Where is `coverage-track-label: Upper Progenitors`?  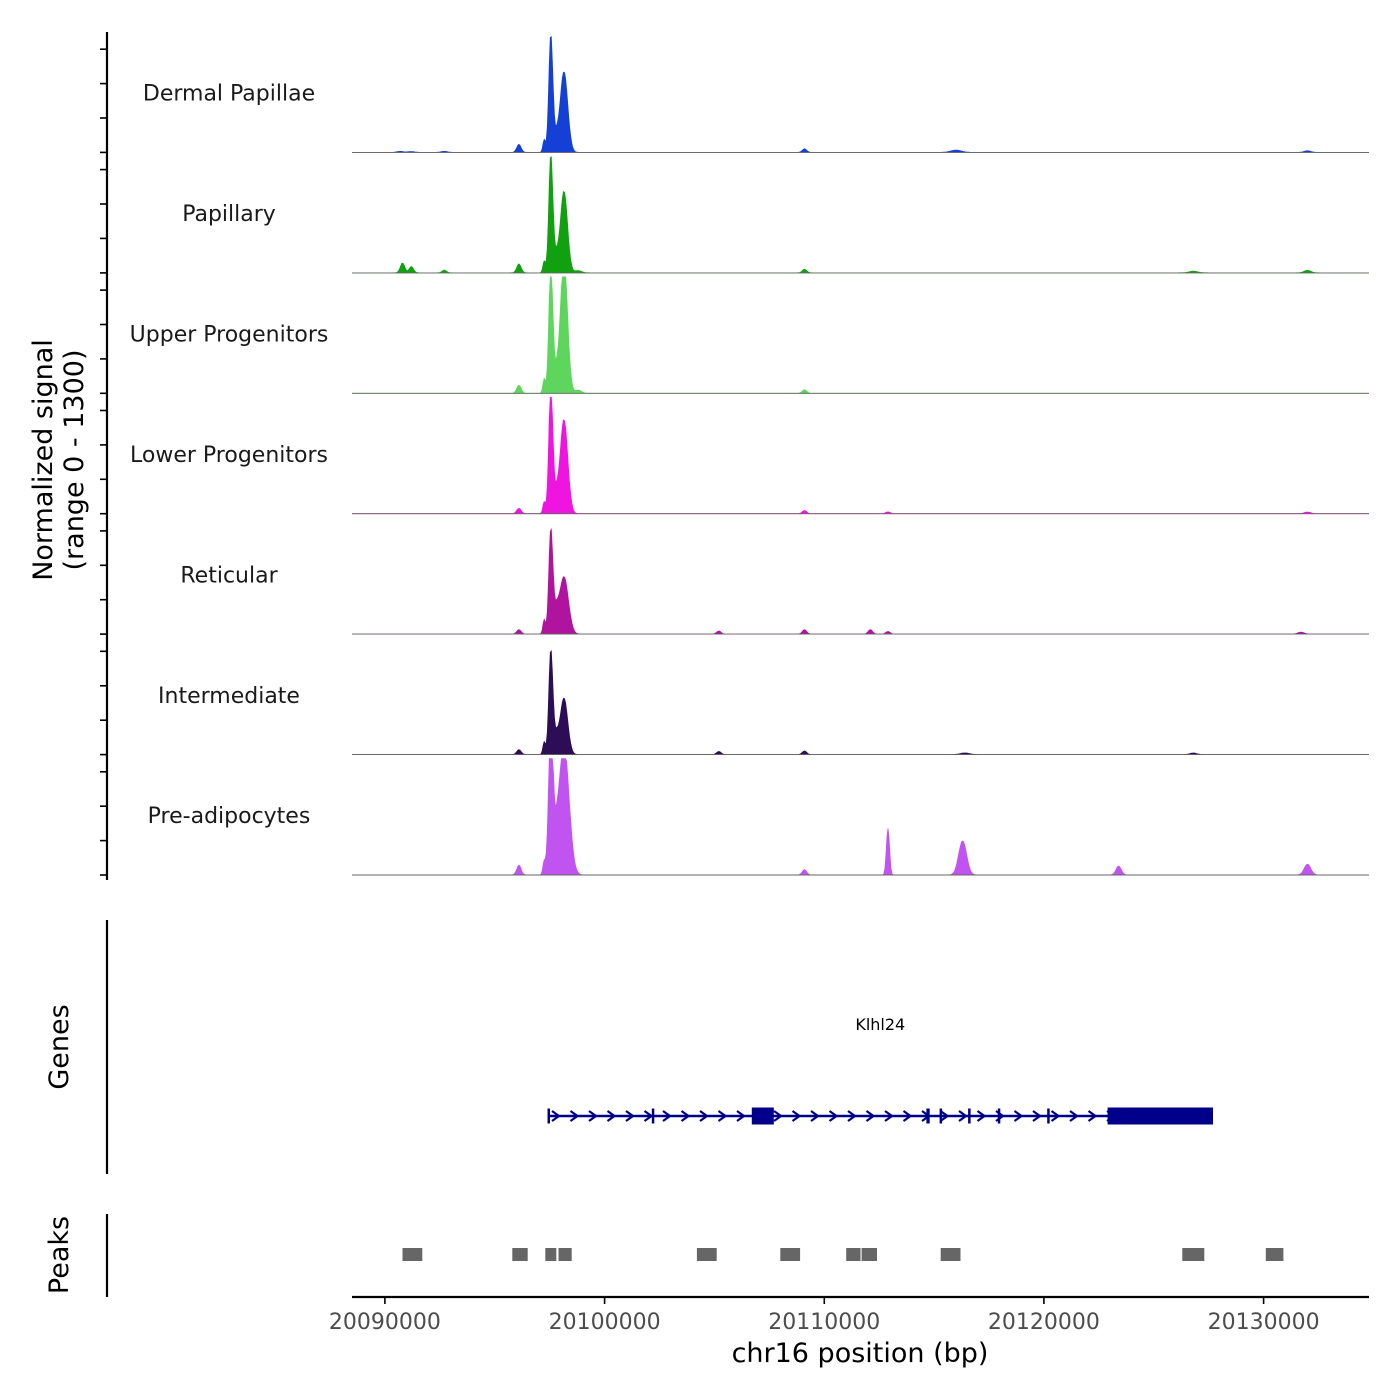 coverage-track-label: Upper Progenitors is located at coordinates (229, 335).